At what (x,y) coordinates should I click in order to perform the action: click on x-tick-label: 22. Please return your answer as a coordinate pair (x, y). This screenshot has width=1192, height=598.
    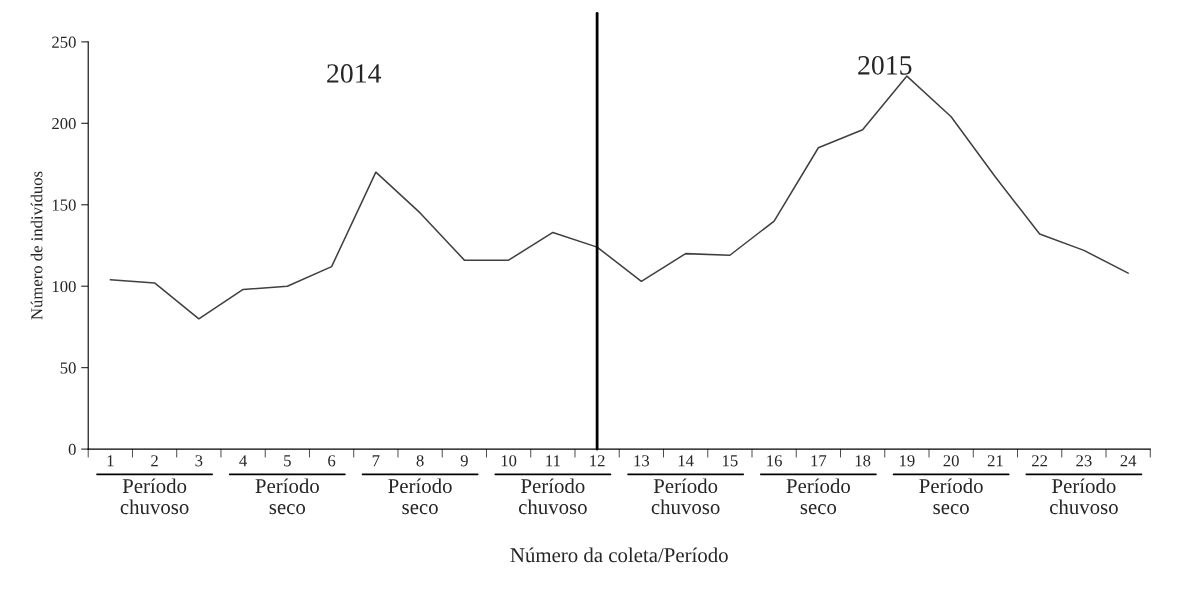
    Looking at the image, I should click on (1040, 461).